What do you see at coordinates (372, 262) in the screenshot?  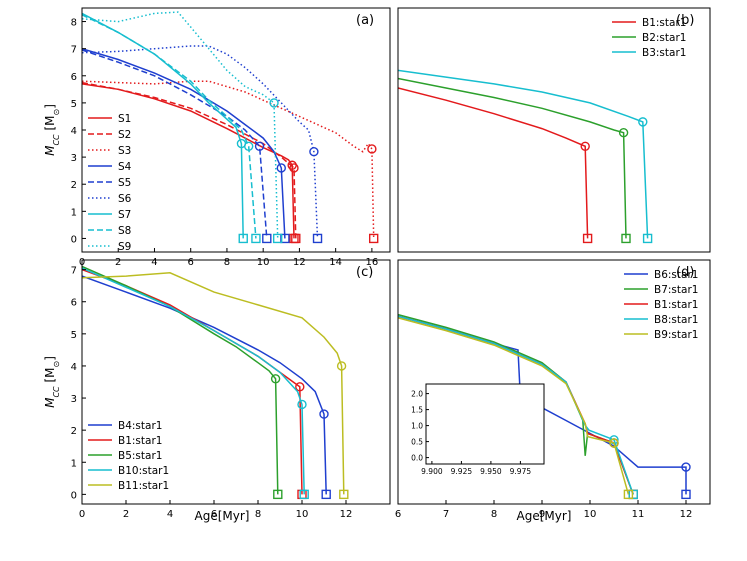 I see `x-tick-label: 16` at bounding box center [372, 262].